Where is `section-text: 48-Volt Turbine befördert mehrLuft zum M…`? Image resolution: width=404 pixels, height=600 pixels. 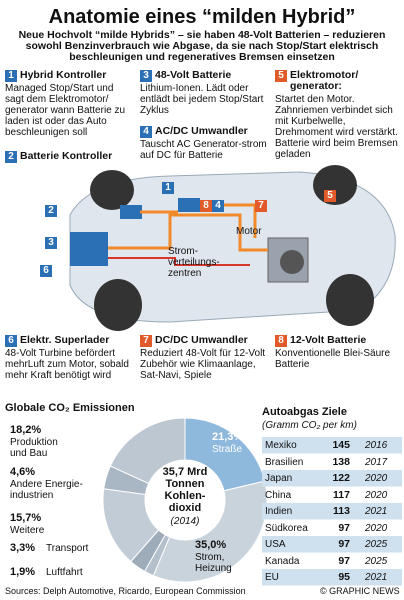
section-text: 48-Volt Turbine befördert mehrLuft zum M… is located at coordinates (67, 364).